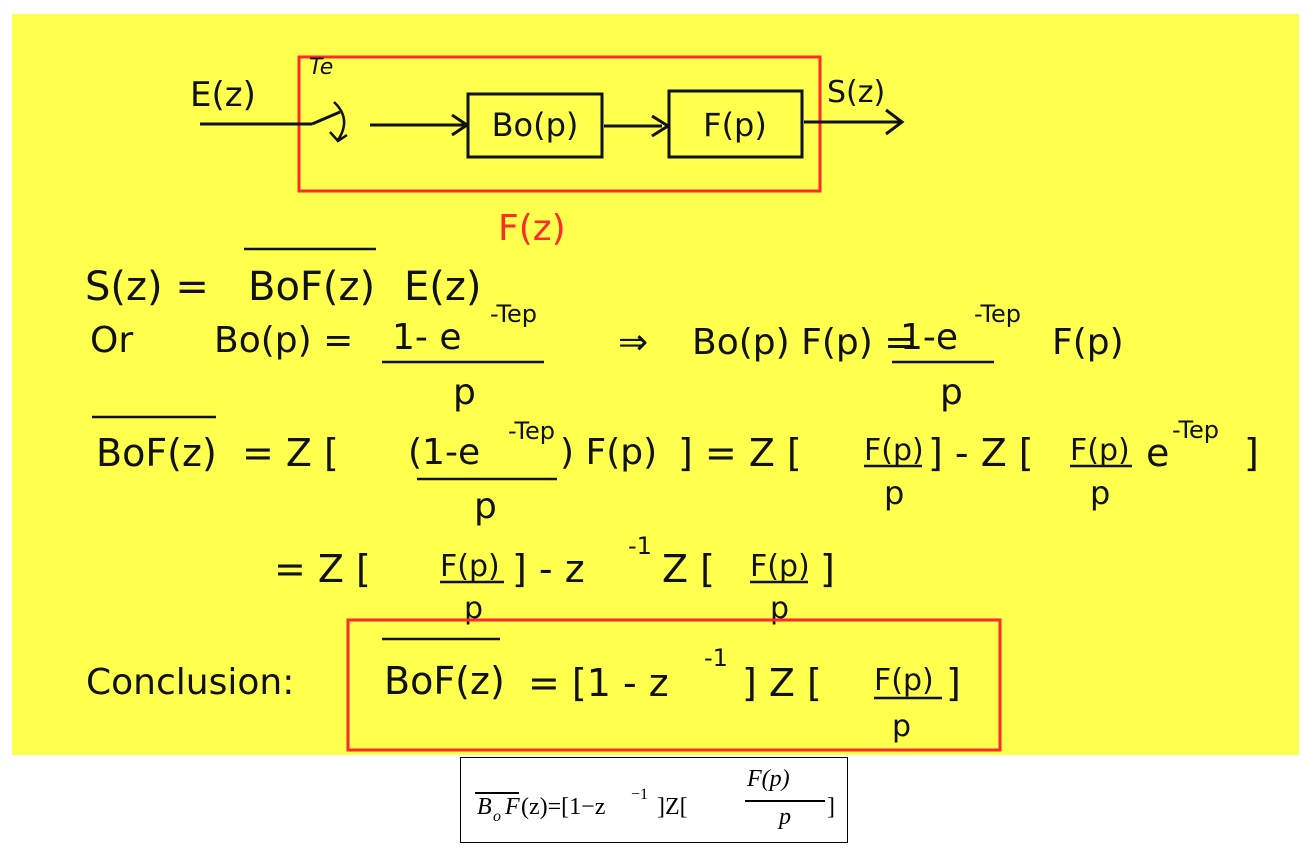 Image resolution: width=1315 pixels, height=861 pixels. Describe the element at coordinates (223, 95) in the screenshot. I see `input-label: E(z)` at that location.